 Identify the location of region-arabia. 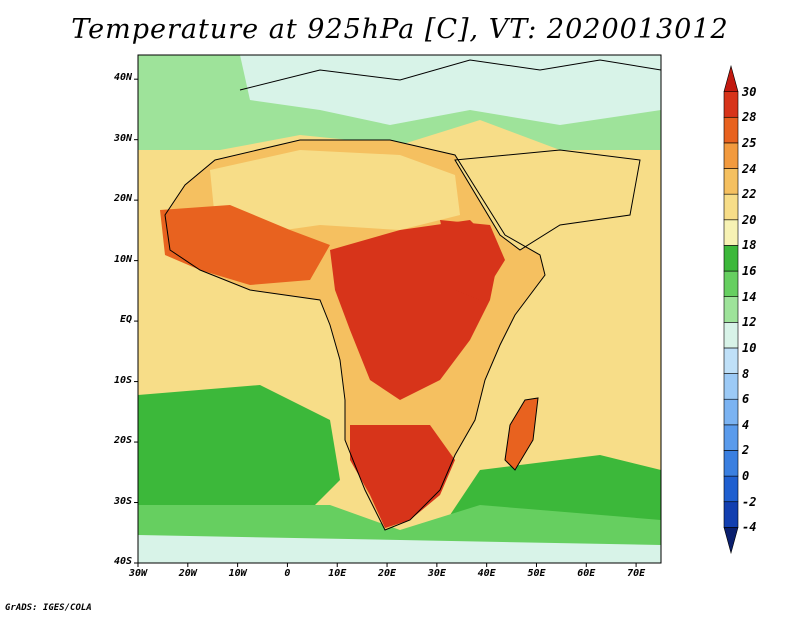
(547, 200).